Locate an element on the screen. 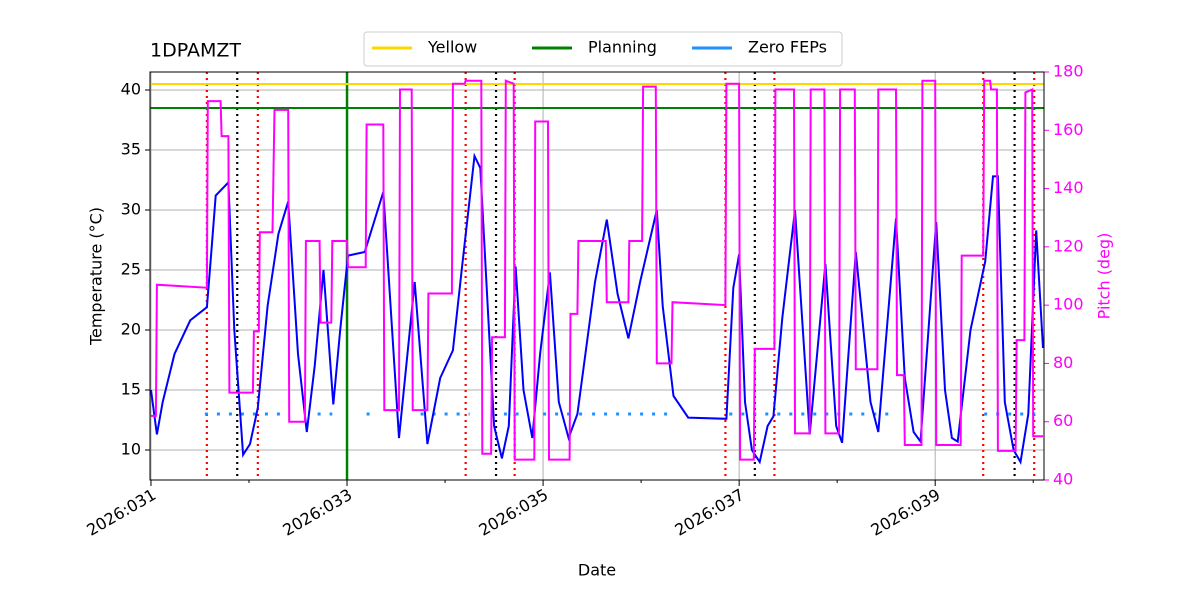 The height and width of the screenshot is (600, 1200). y-tick-label: 15 is located at coordinates (131, 389).